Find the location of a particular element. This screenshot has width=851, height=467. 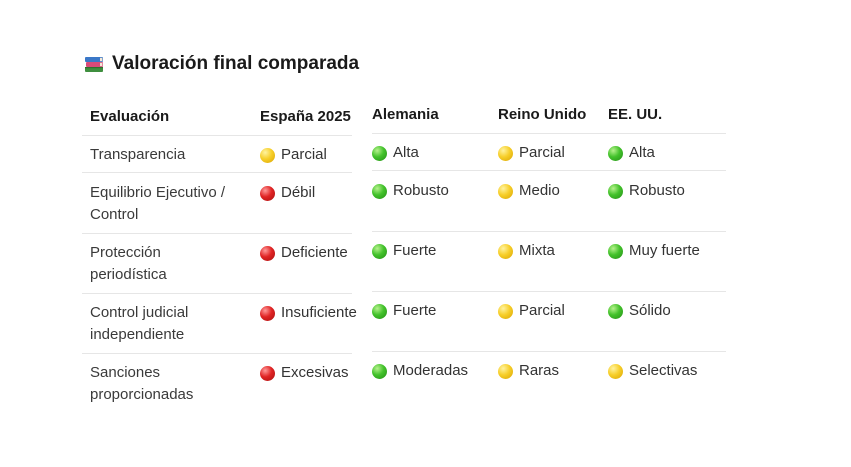

status-text: Moderadas is located at coordinates (431, 370).